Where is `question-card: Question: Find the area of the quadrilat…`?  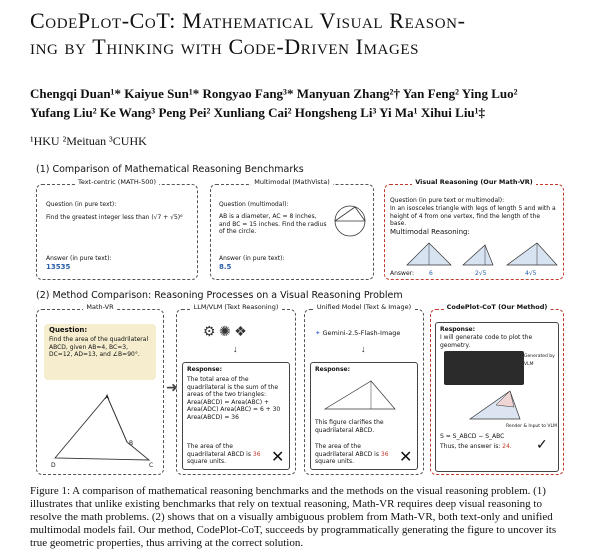 question-card: Question: Find the area of the quadrilat… is located at coordinates (100, 352).